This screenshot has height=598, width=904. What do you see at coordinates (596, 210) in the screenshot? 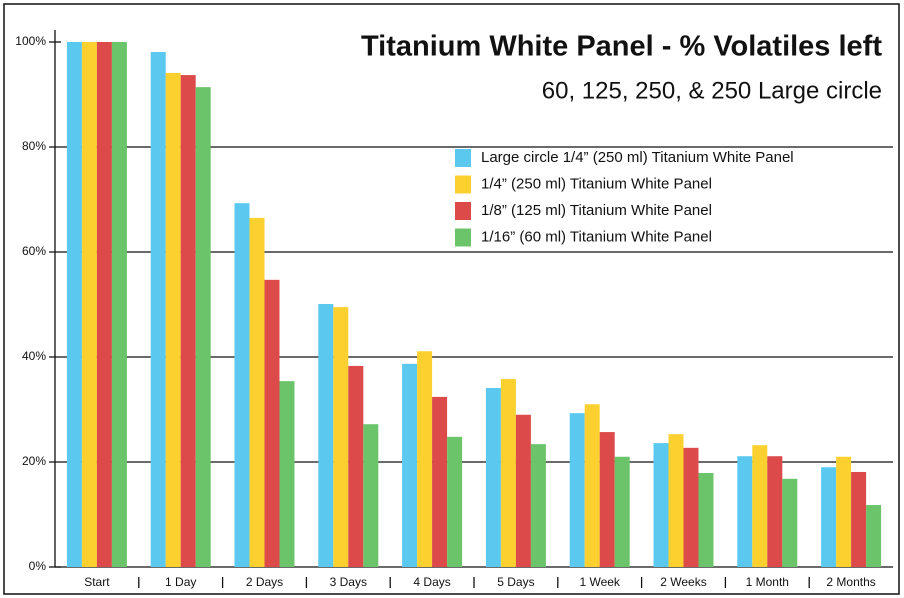
I see `legend-label: 1/8” (125 ml) Titanium White Panel` at bounding box center [596, 210].